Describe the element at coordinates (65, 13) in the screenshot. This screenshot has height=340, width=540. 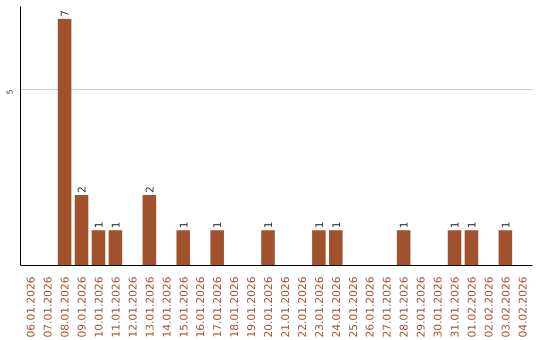
I see `data-label: 7` at that location.